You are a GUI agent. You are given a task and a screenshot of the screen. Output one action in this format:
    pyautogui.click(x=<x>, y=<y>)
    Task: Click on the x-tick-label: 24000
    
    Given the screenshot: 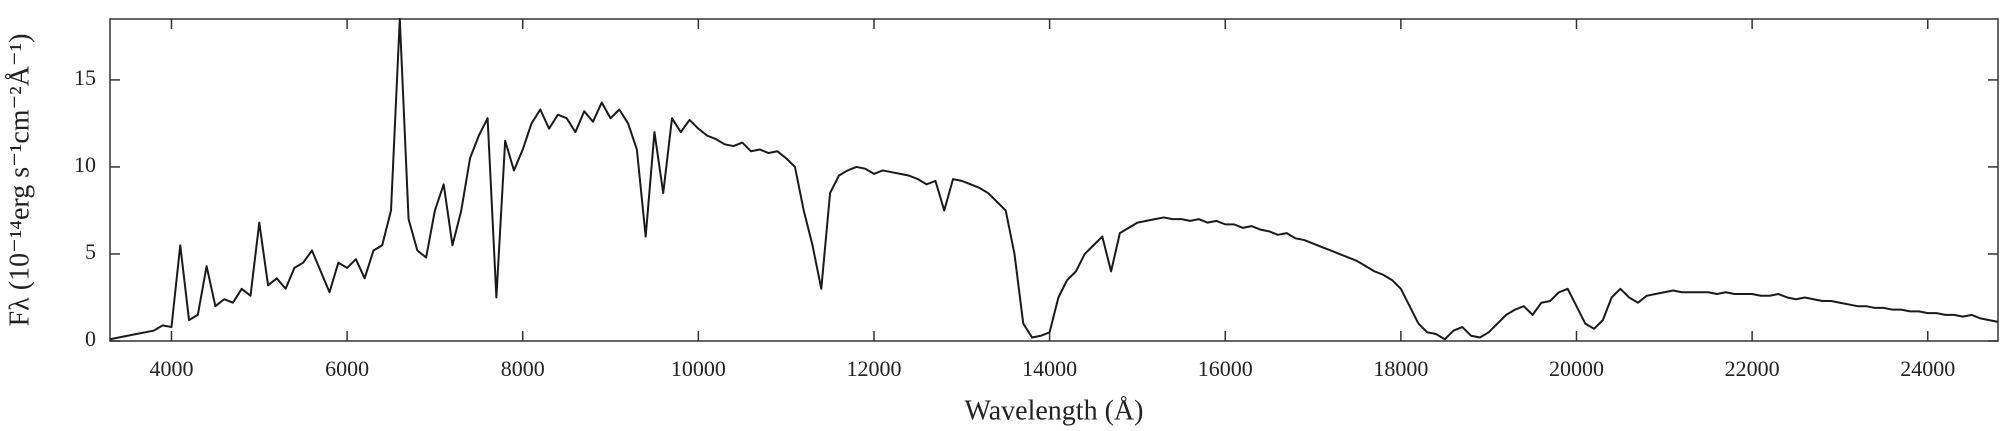 What is the action you would take?
    pyautogui.click(x=1927, y=368)
    